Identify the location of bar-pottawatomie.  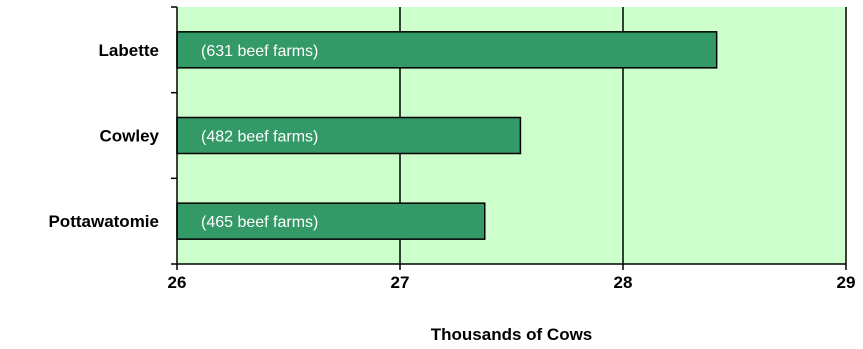
(331, 221).